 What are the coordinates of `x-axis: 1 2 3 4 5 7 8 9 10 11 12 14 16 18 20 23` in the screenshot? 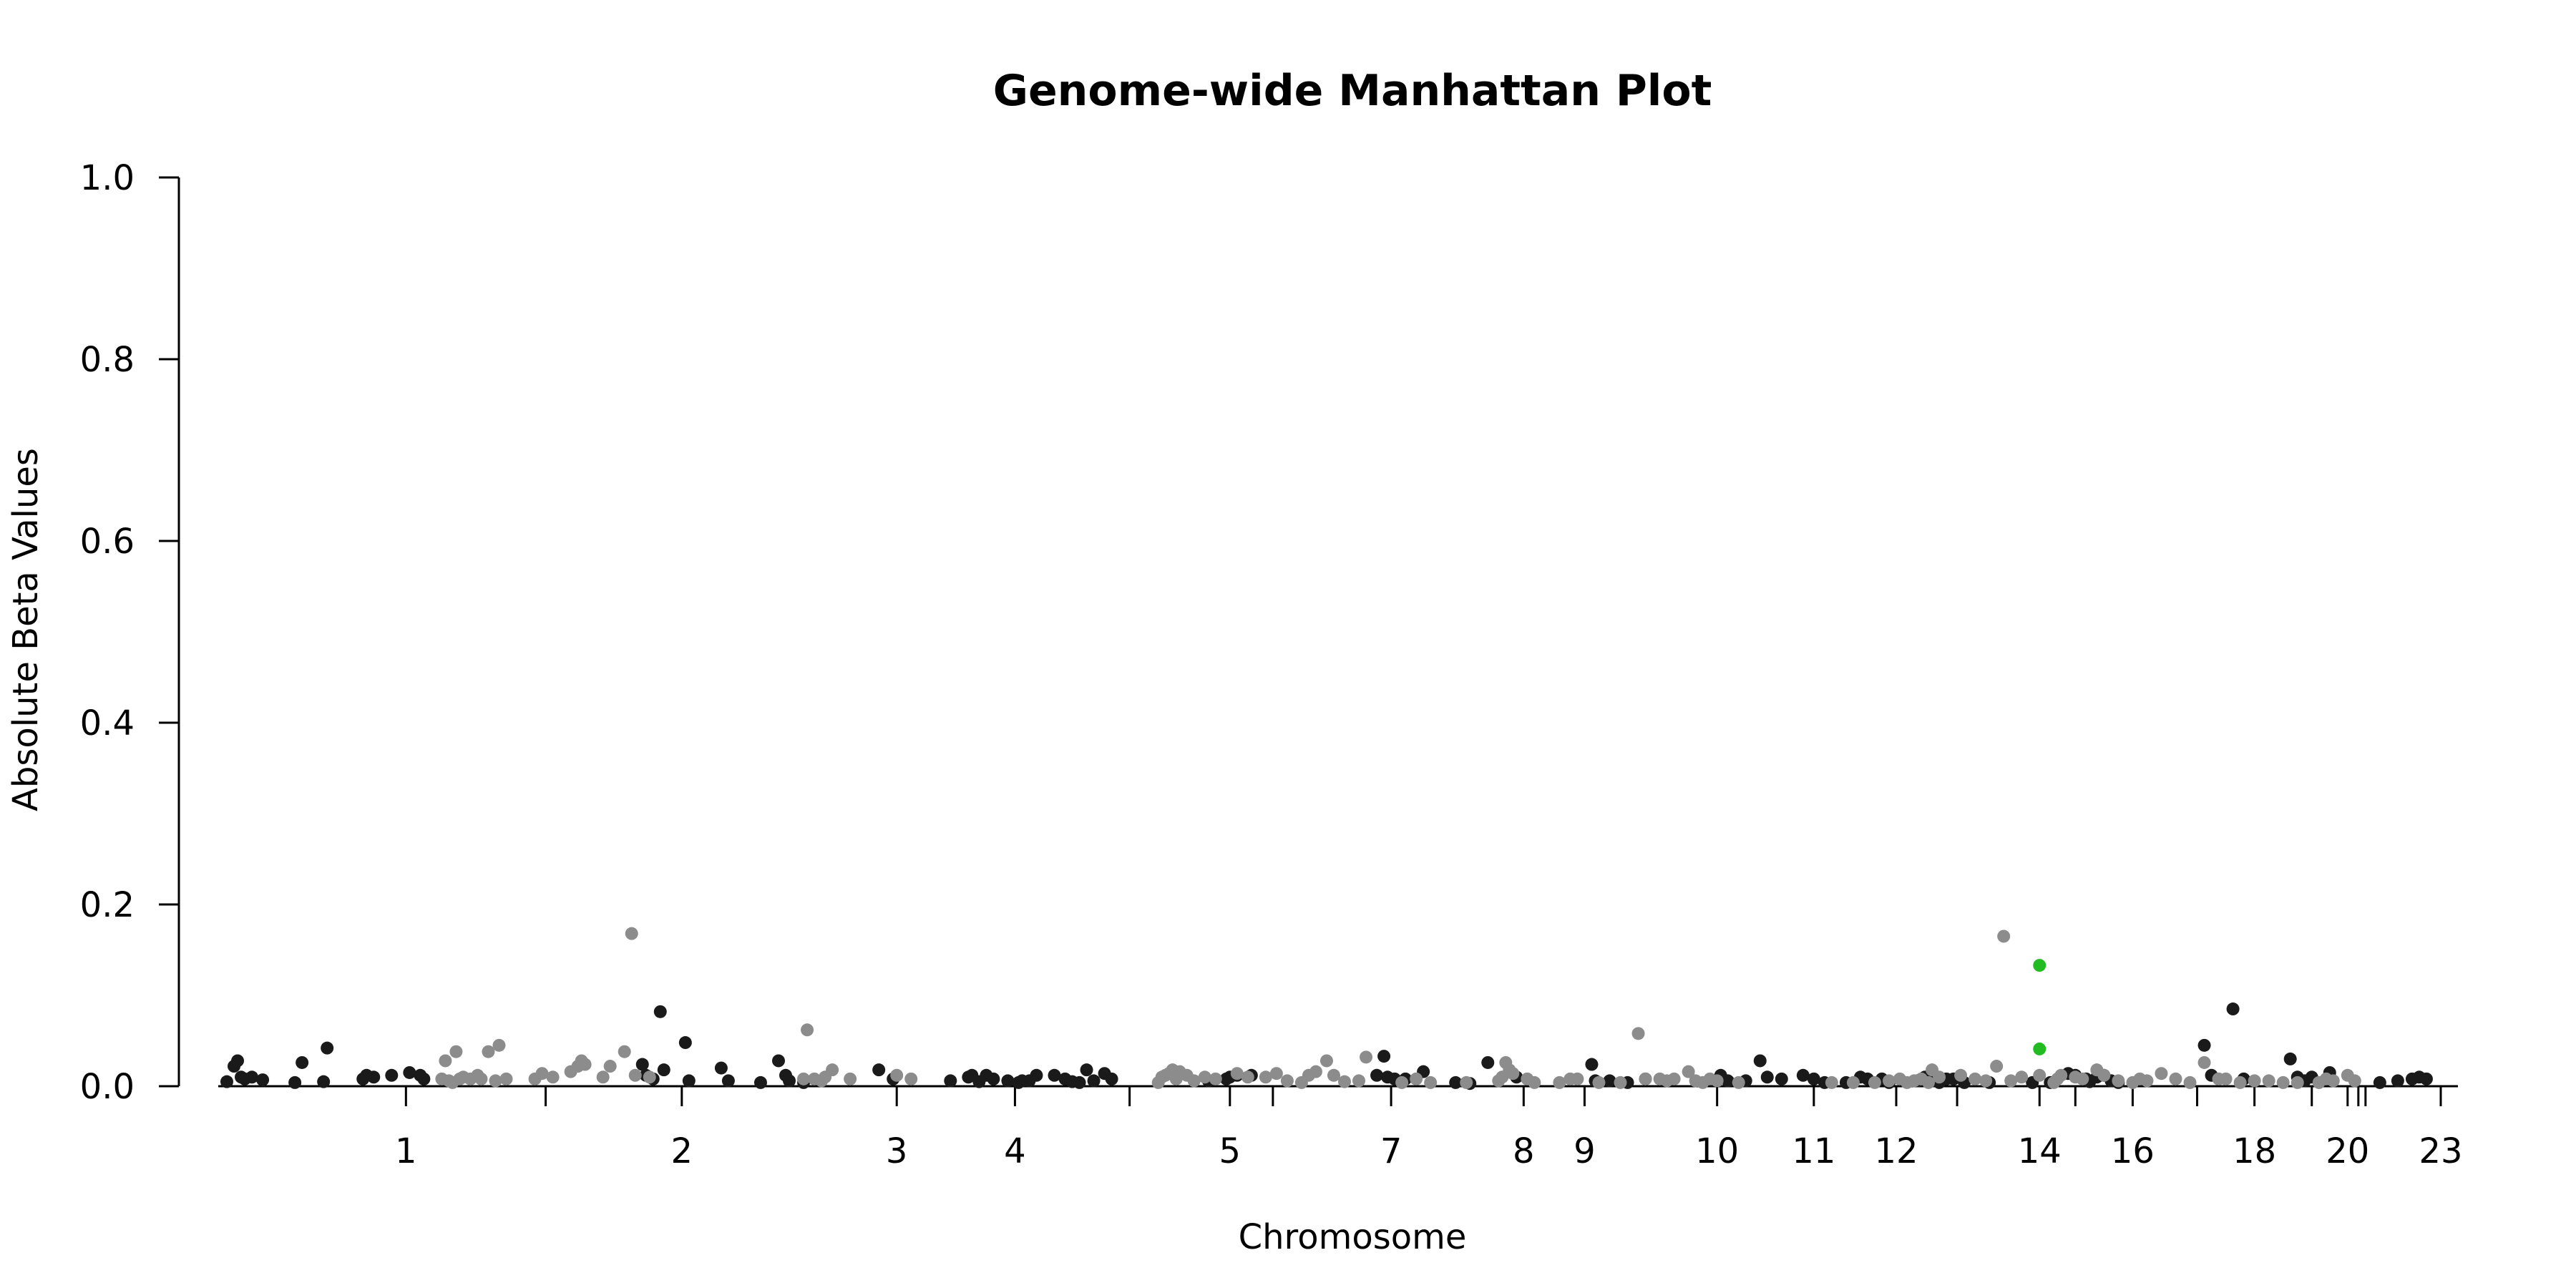 It's located at (1340, 1128).